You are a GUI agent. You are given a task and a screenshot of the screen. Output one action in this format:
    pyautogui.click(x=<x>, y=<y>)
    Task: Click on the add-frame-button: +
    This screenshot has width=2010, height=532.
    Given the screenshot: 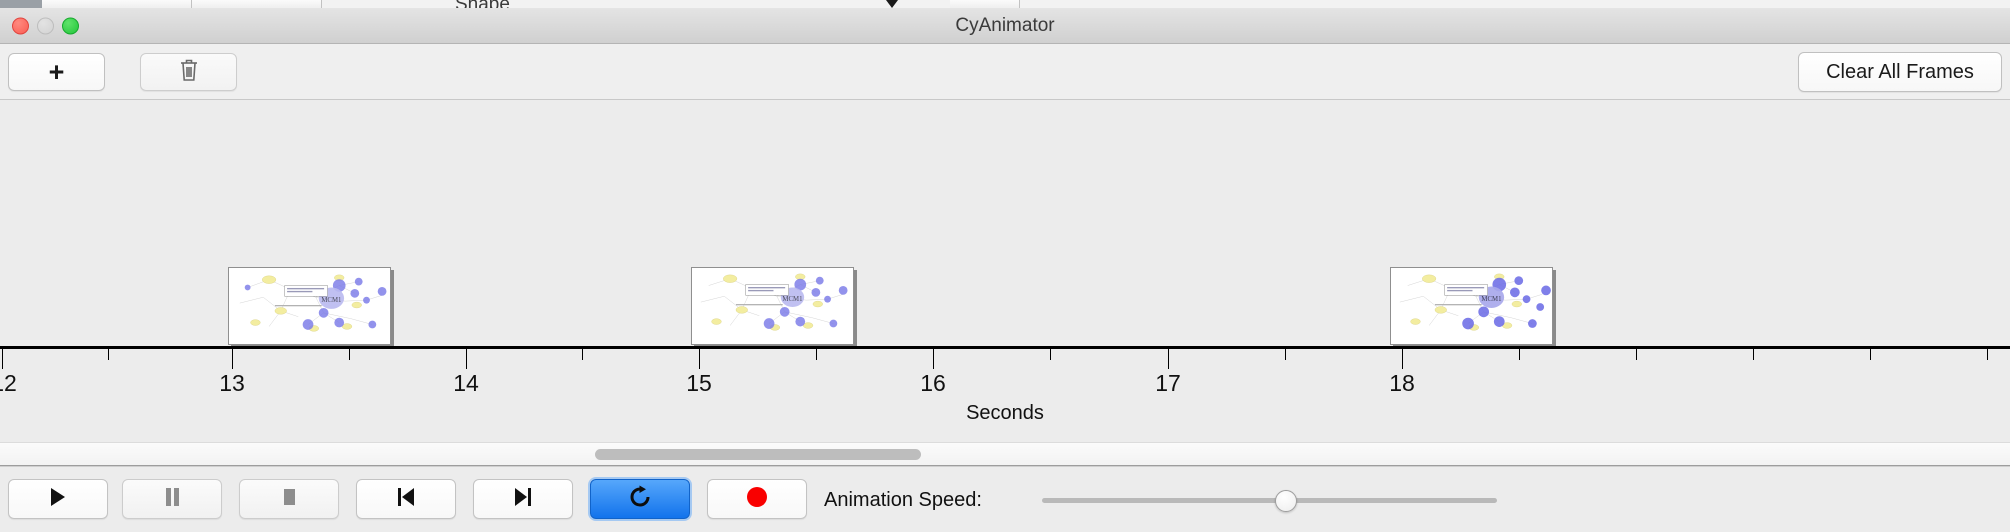 What is the action you would take?
    pyautogui.click(x=56, y=72)
    